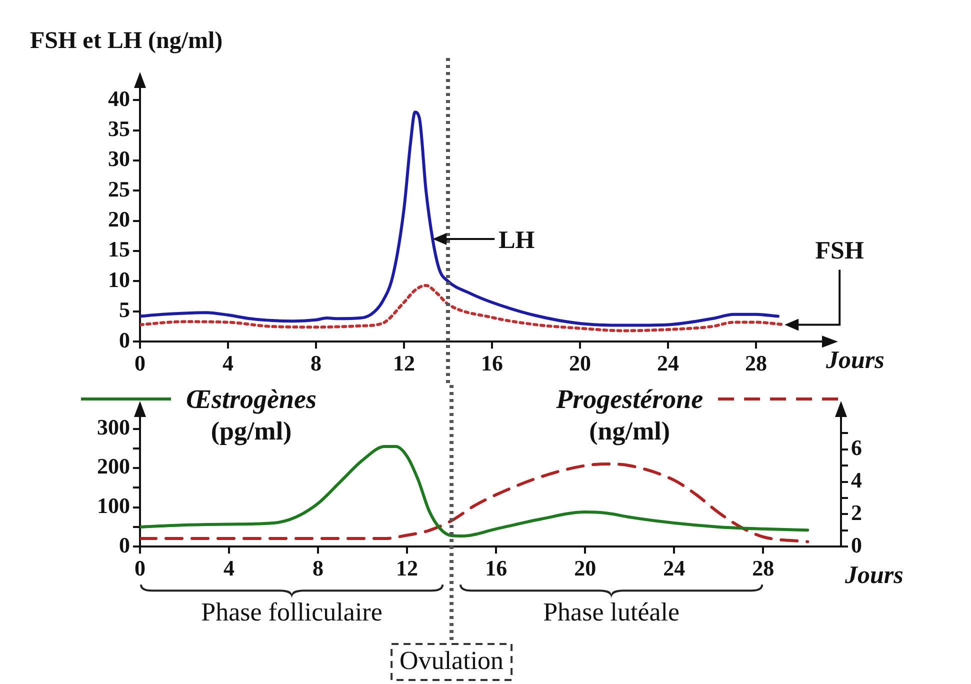 This screenshot has width=971, height=684. Describe the element at coordinates (611, 612) in the screenshot. I see `text: Phase lutéale` at that location.